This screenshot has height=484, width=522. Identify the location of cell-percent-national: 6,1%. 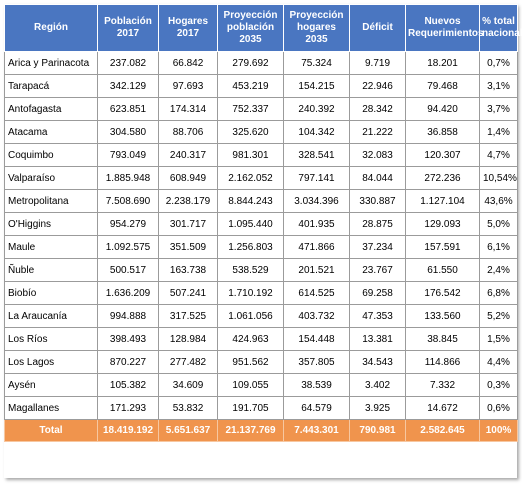
(498, 247).